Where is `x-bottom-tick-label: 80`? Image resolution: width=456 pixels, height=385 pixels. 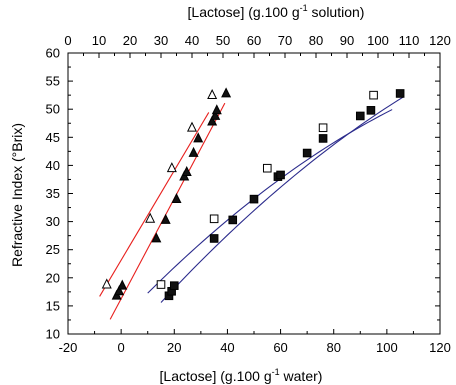 x-bottom-tick-label: 80 is located at coordinates (333, 347).